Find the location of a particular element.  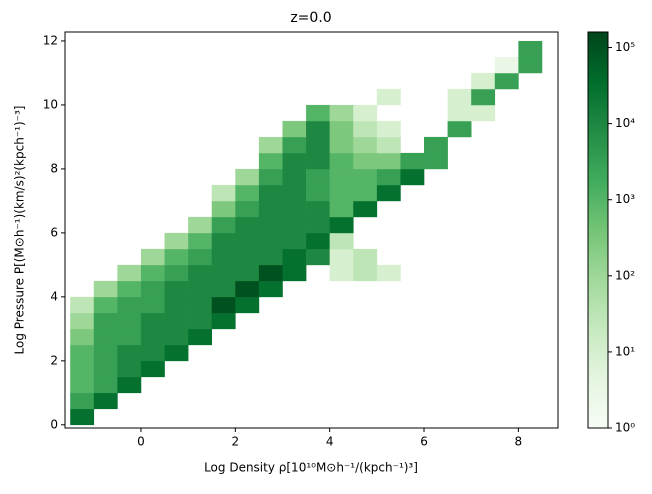

chart-title: z=0.0 is located at coordinates (310, 18).